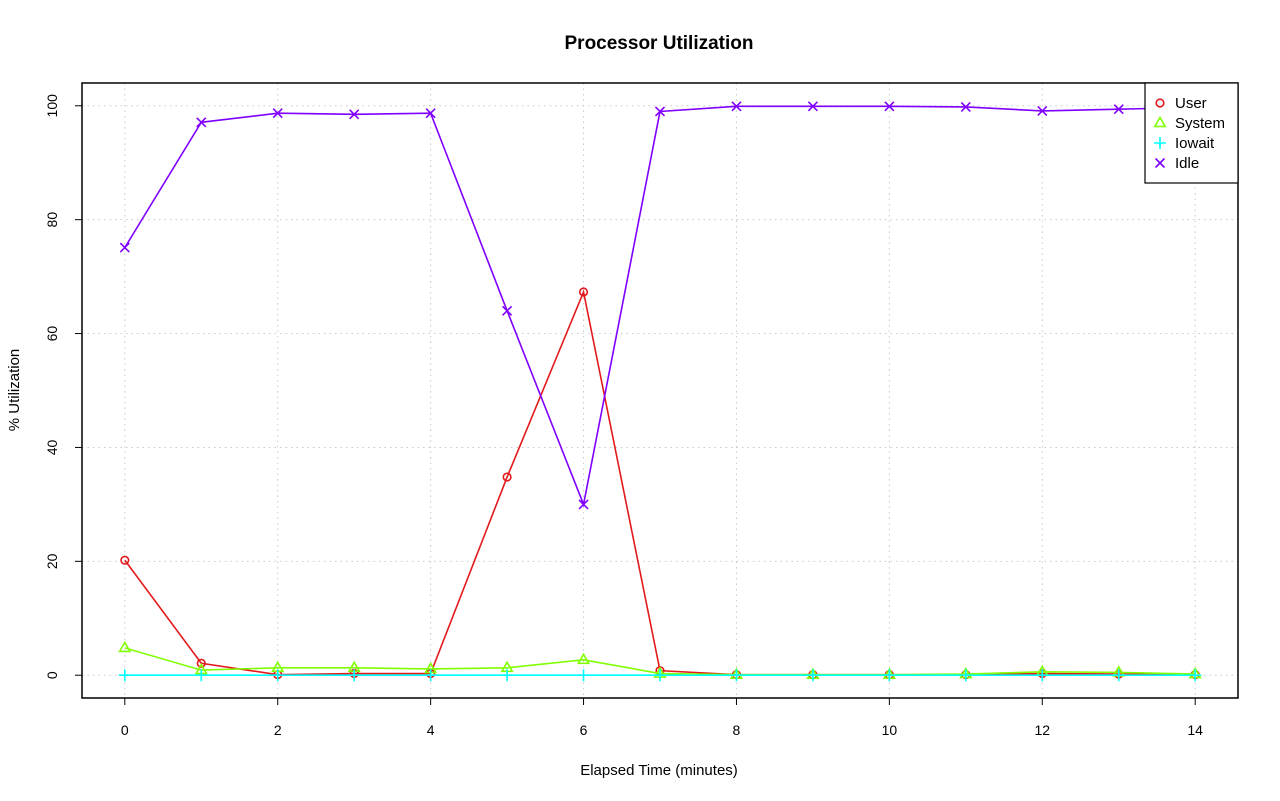 This screenshot has height=801, width=1280. I want to click on x-tick-label: 8, so click(737, 730).